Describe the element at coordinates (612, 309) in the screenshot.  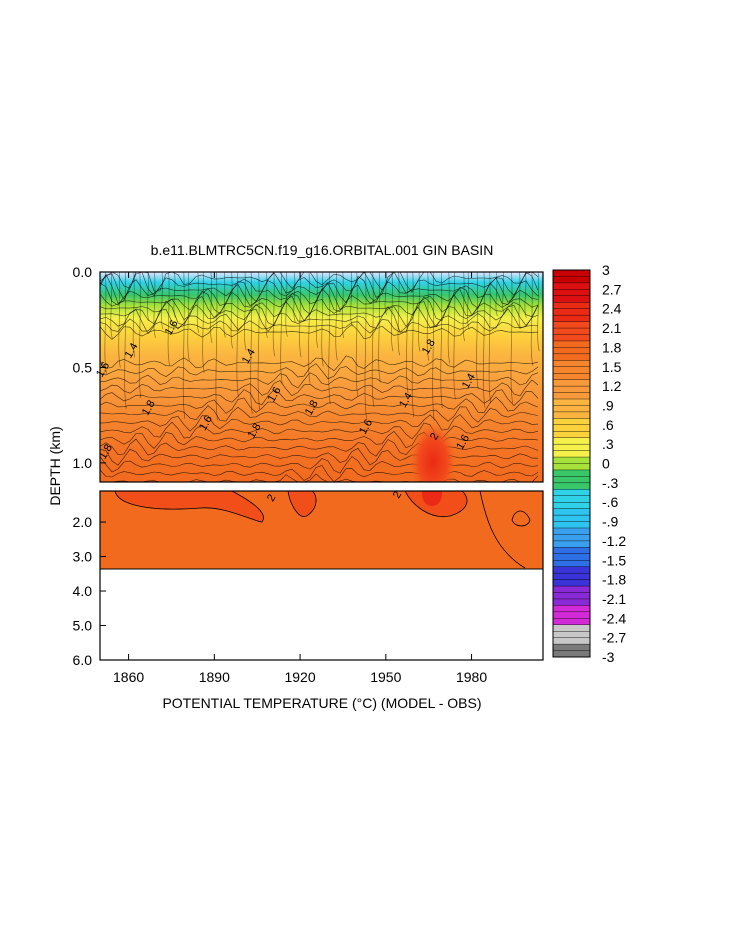
I see `colorbar-label: 2.4` at that location.